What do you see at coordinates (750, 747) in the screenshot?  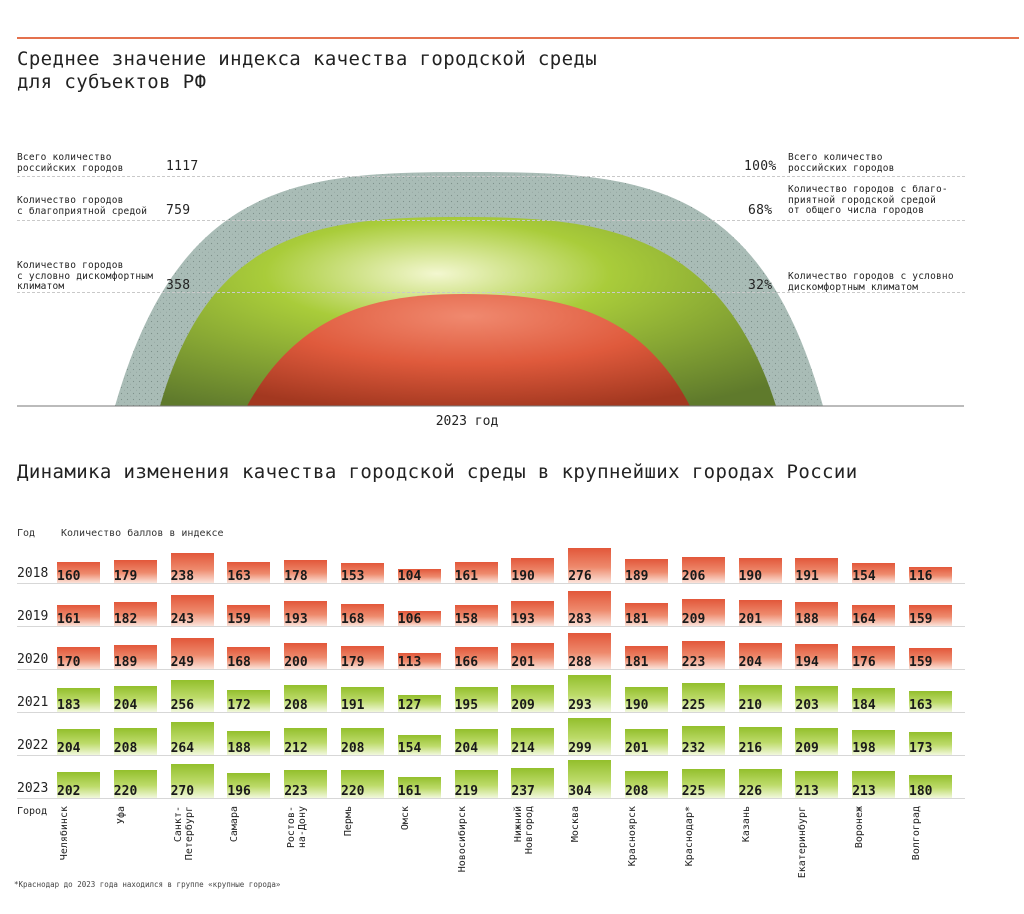 I see `score-value: 216` at bounding box center [750, 747].